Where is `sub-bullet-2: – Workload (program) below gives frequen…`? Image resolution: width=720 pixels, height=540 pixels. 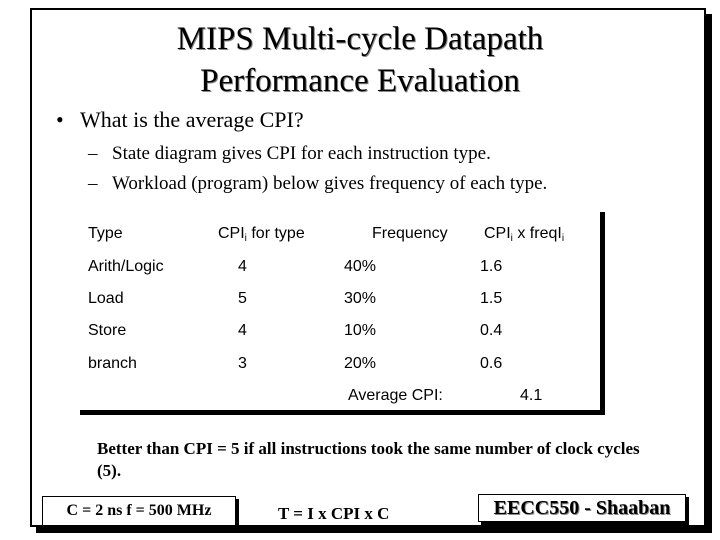 sub-bullet-2: – Workload (program) below gives frequen… is located at coordinates (317, 184).